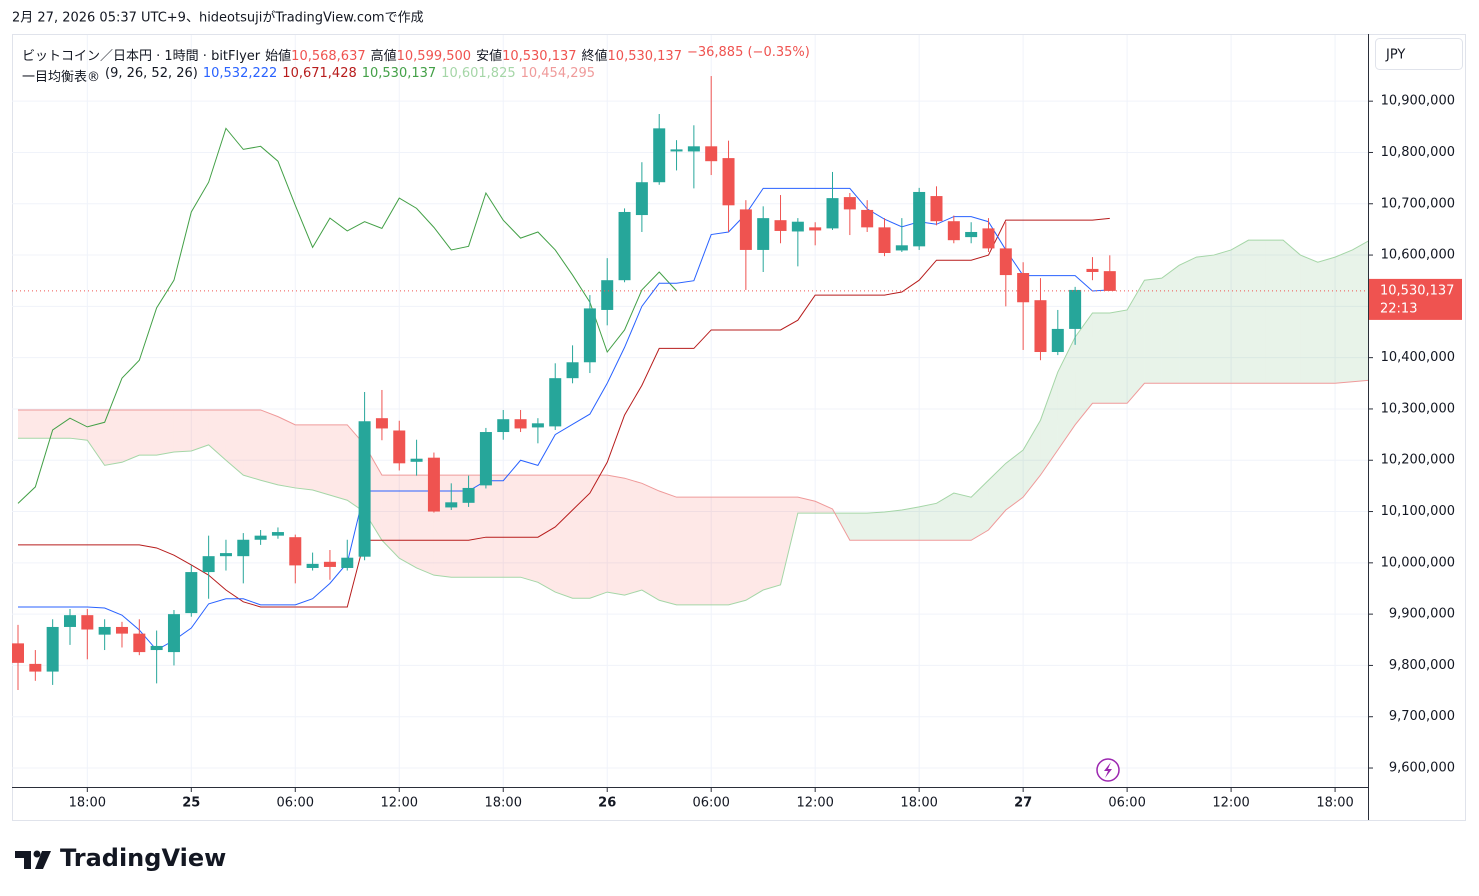 The image size is (1479, 896). I want to click on last-price-box, so click(1415, 299).